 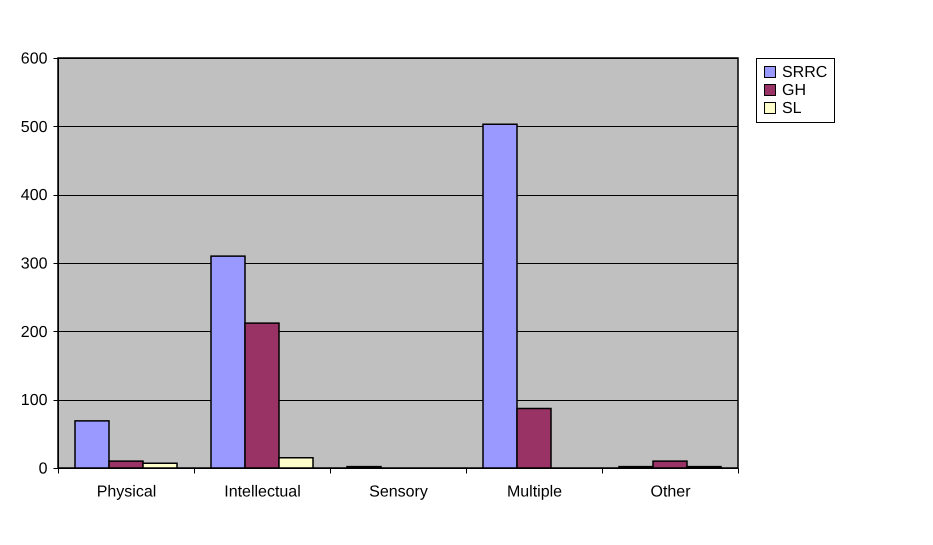 I want to click on x-tick-label: Multiple, so click(x=534, y=492).